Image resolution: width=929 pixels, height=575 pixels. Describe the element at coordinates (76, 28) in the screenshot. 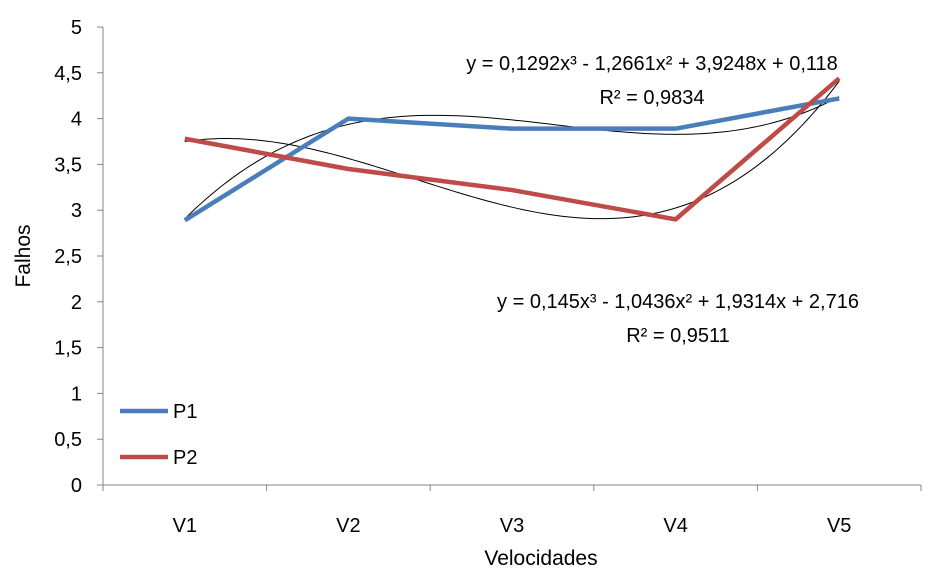

I see `y-tick-label: 5` at that location.